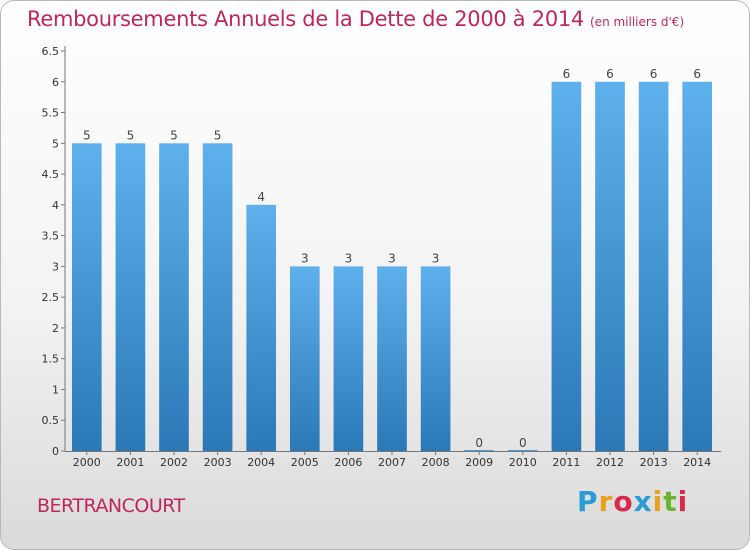 The height and width of the screenshot is (550, 750). I want to click on x-tick-label-2012: 2012, so click(610, 462).